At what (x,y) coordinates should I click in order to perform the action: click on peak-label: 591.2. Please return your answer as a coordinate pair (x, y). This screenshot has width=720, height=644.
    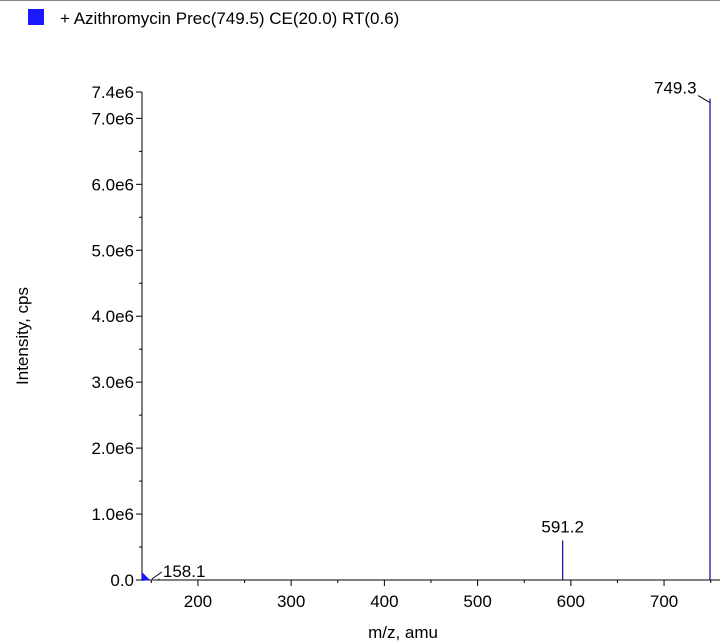
    Looking at the image, I should click on (562, 526).